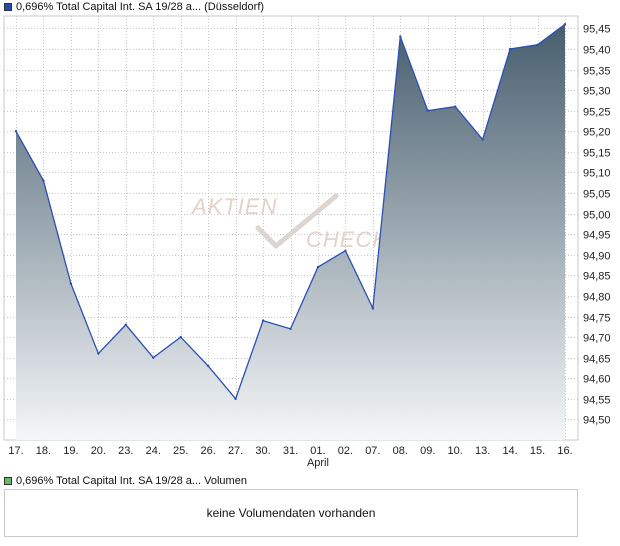 Image resolution: width=620 pixels, height=546 pixels. I want to click on x-tick-label: 18., so click(43, 451).